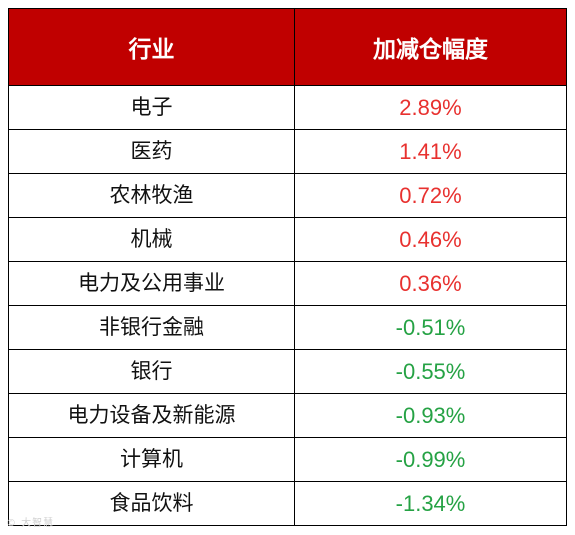 This screenshot has width=575, height=535. I want to click on table-row: 食品饮料 -1.34%, so click(287, 503).